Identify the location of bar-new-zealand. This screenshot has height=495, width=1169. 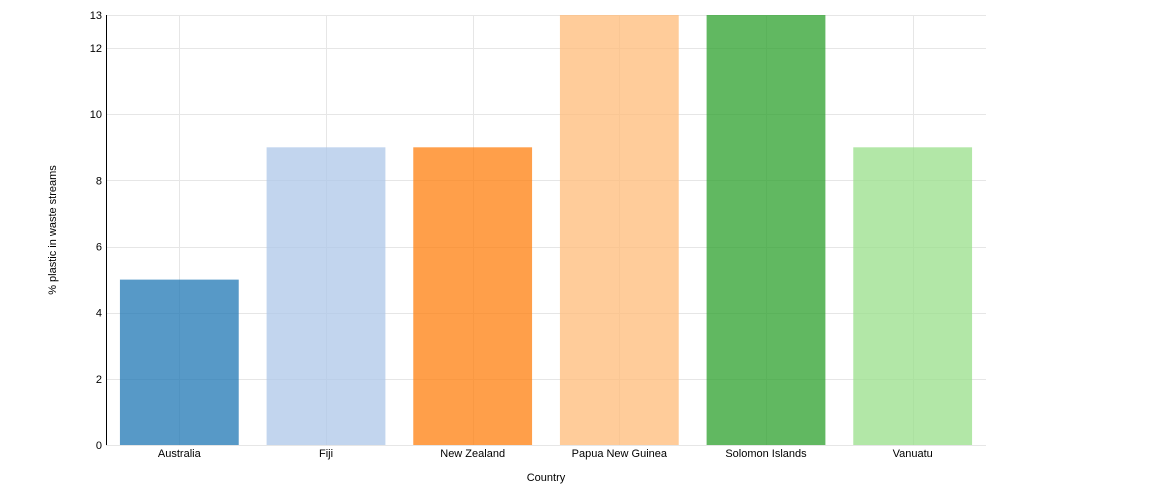
(473, 296).